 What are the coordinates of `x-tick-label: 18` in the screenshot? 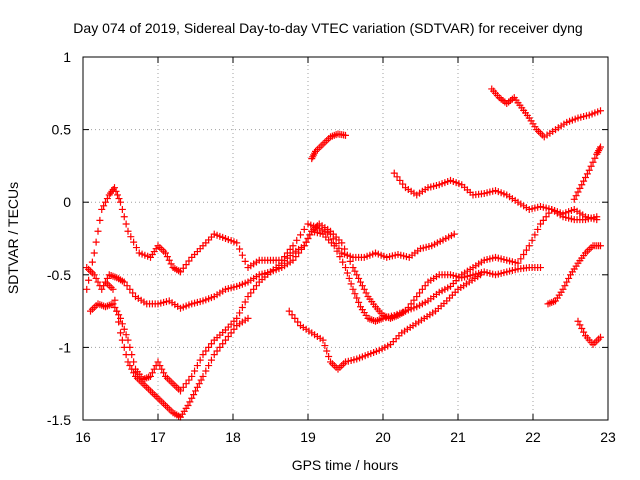 It's located at (233, 437).